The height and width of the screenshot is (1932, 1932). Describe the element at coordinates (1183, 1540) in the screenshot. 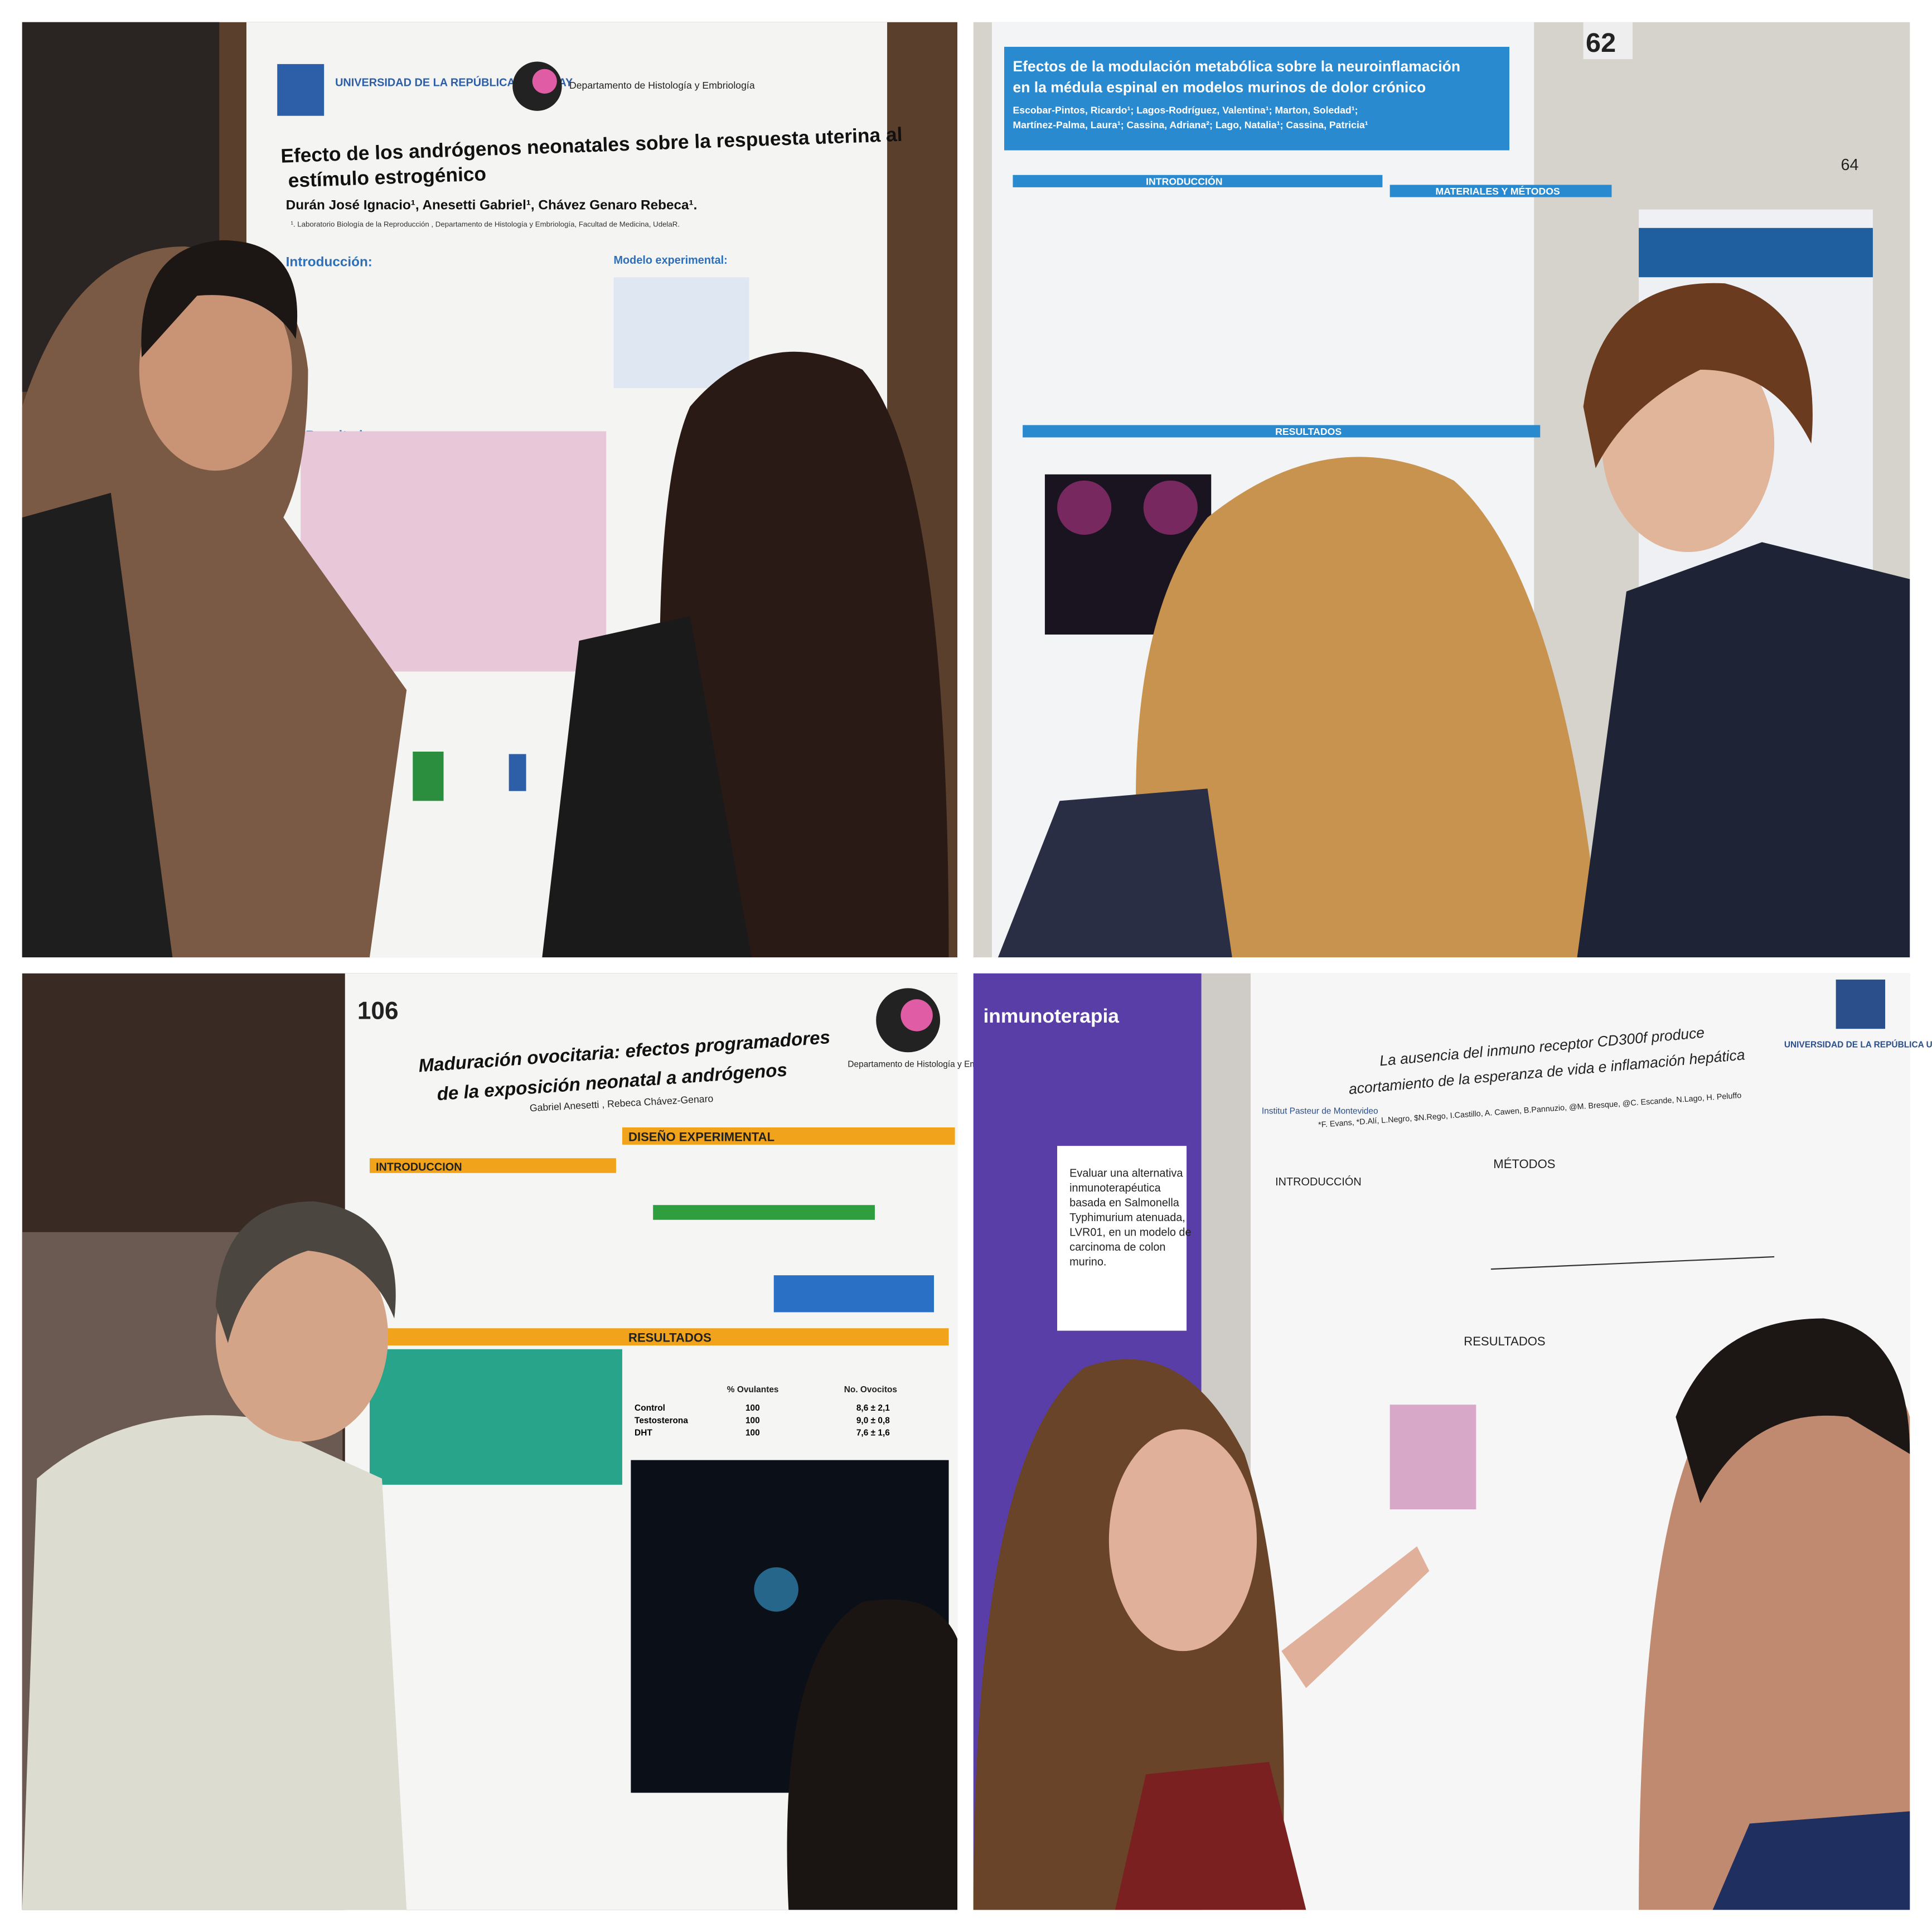

I see `woman-face` at that location.